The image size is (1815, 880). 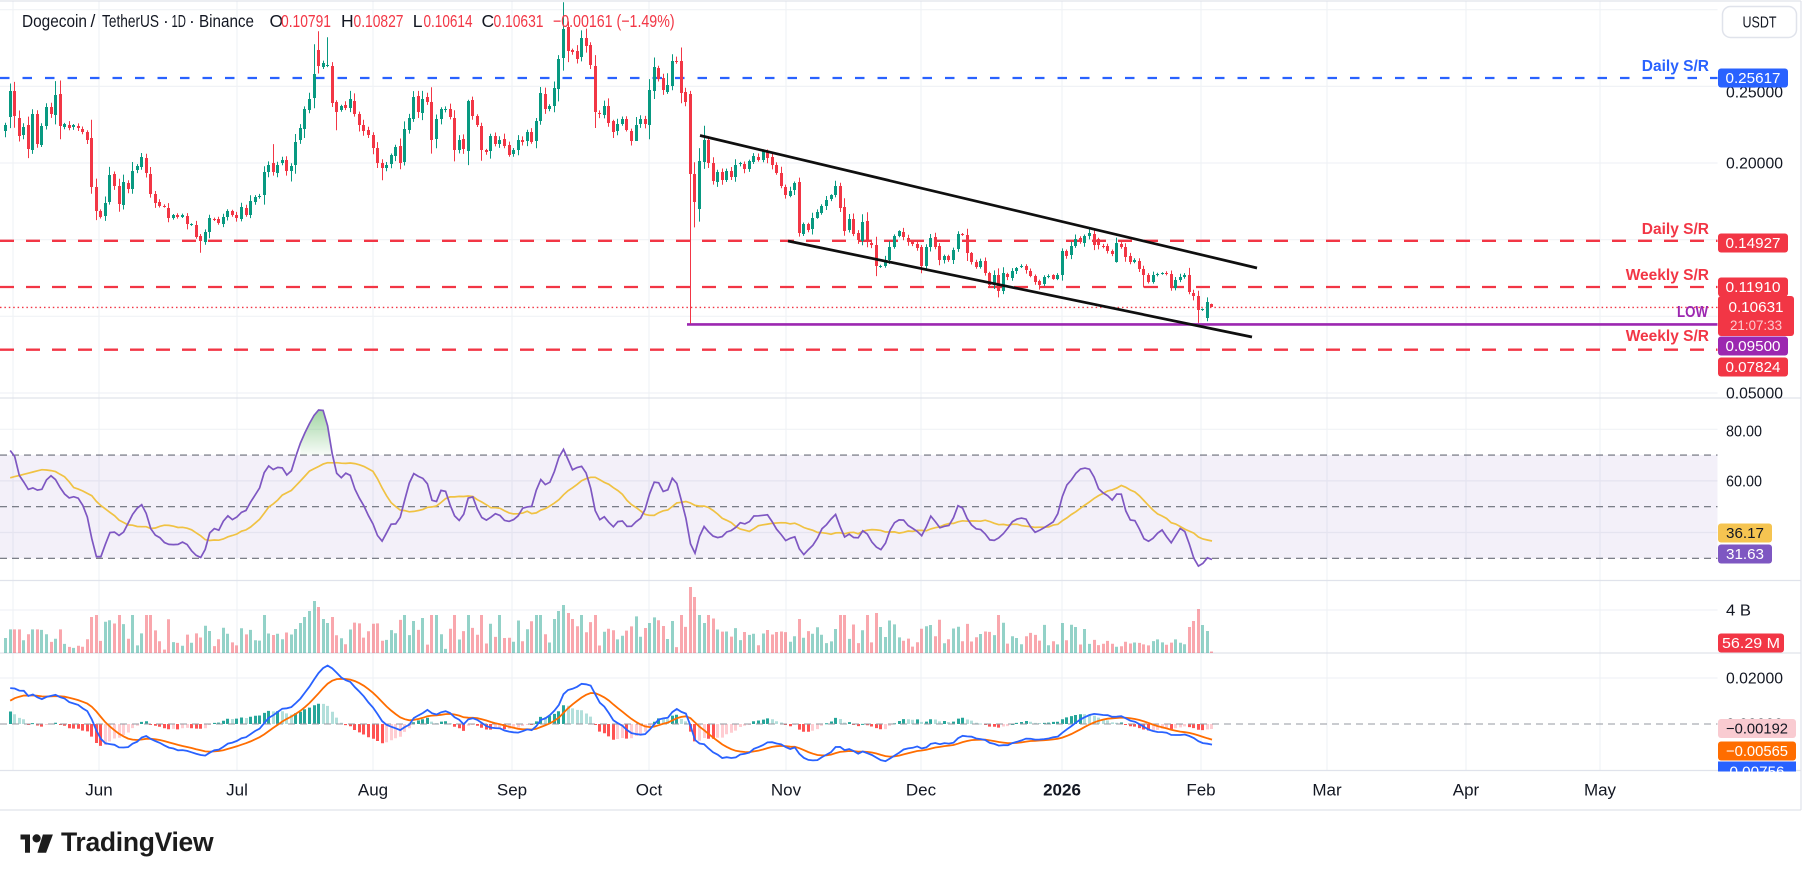 I want to click on svg-text: H, so click(x=347, y=21).